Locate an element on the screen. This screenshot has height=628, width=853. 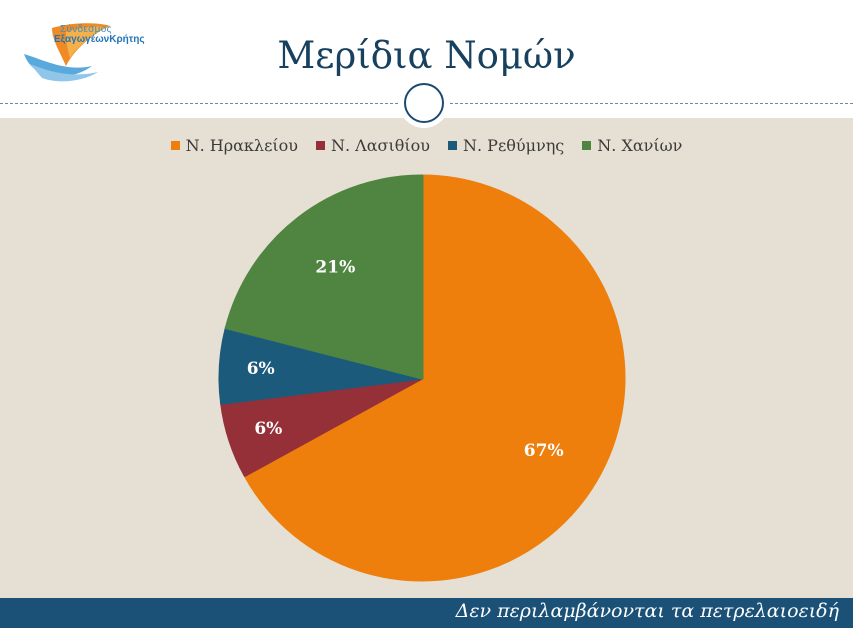
legend-item: Ν. Λασιθίου is located at coordinates (373, 145).